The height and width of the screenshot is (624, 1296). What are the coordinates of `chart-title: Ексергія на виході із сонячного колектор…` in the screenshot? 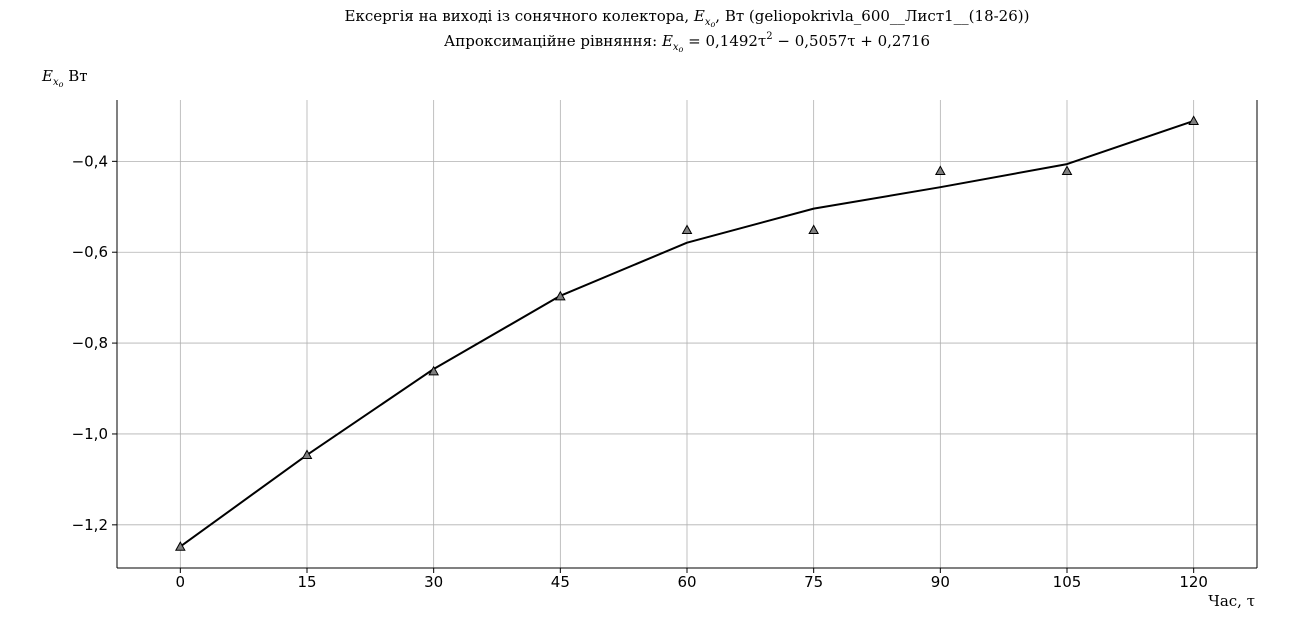 It's located at (687, 18).